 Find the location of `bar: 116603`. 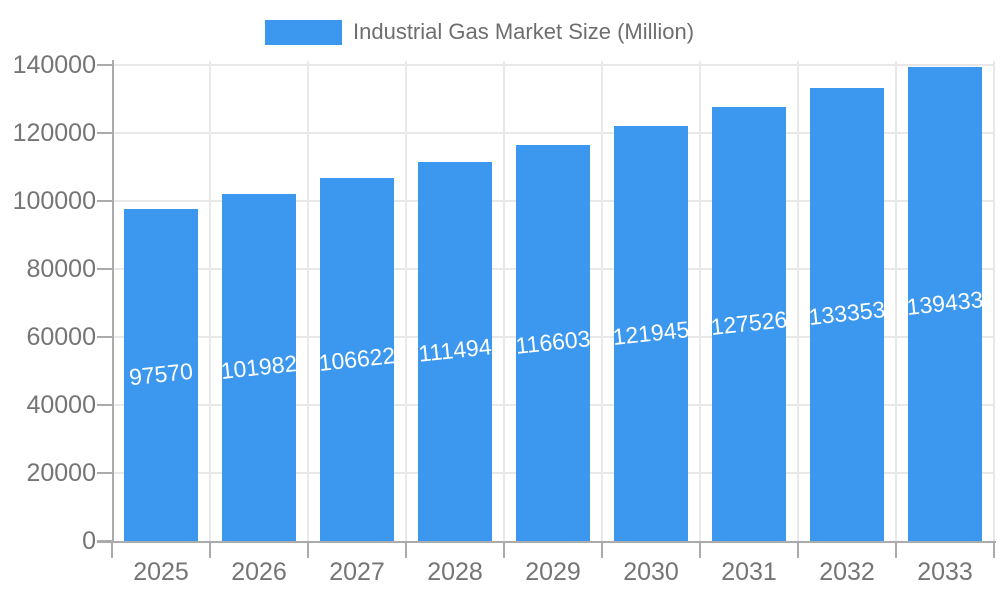

bar: 116603 is located at coordinates (553, 342).